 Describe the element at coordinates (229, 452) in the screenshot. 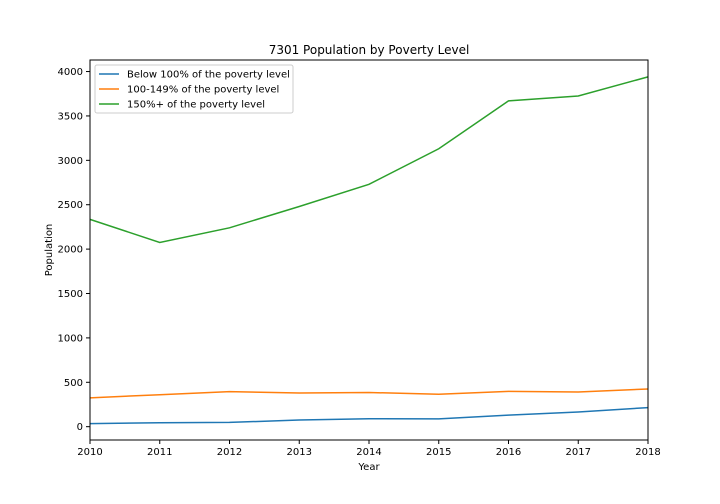

I see `x-tick-label-2: 2012` at that location.